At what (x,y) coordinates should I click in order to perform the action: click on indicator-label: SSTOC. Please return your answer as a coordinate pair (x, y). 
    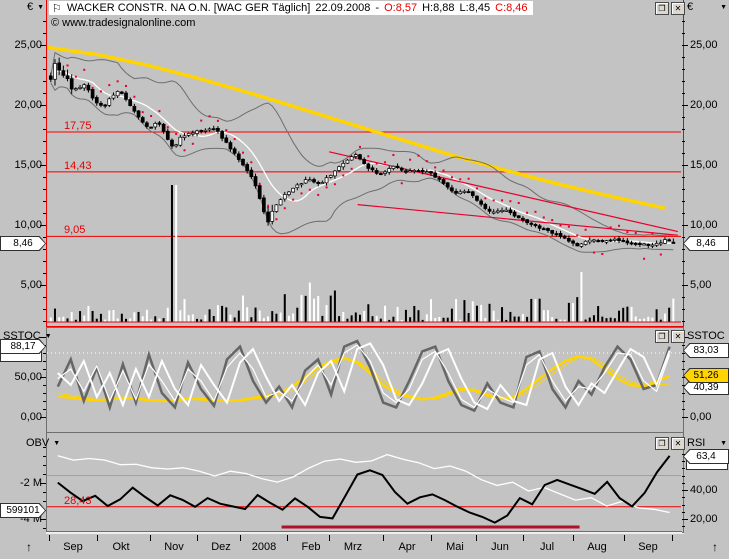
    Looking at the image, I should click on (706, 336).